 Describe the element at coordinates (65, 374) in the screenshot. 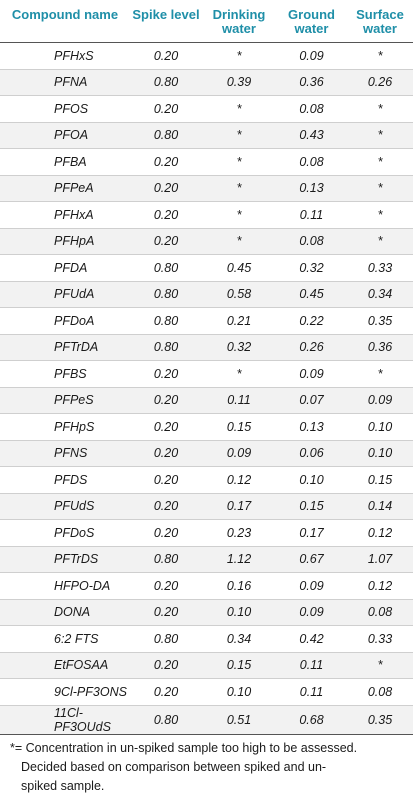

I see `compound-name-cell: PFBS` at that location.